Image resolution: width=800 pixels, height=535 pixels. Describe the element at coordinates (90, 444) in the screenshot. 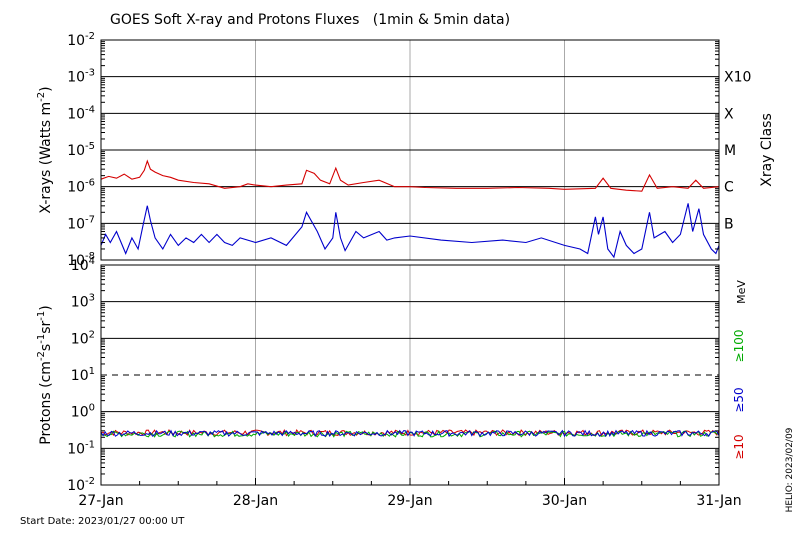

I see `proton-y-tick-exp: -1` at that location.